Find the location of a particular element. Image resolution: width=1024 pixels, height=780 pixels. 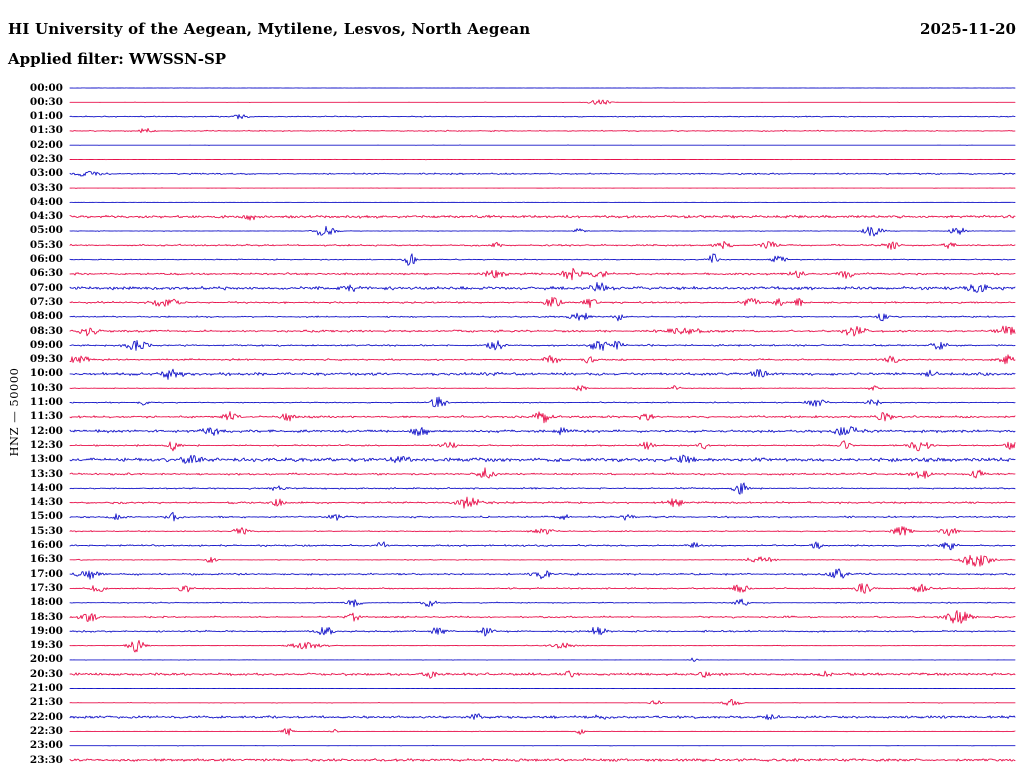

trace-19:30 is located at coordinates (542, 646).